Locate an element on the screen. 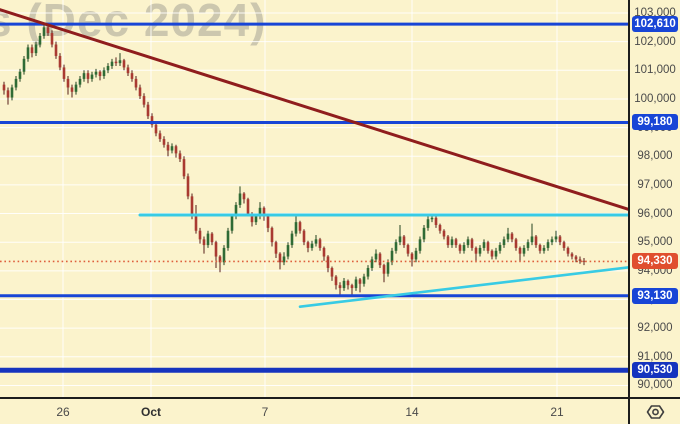  last-price-label: 94,330 is located at coordinates (655, 261).